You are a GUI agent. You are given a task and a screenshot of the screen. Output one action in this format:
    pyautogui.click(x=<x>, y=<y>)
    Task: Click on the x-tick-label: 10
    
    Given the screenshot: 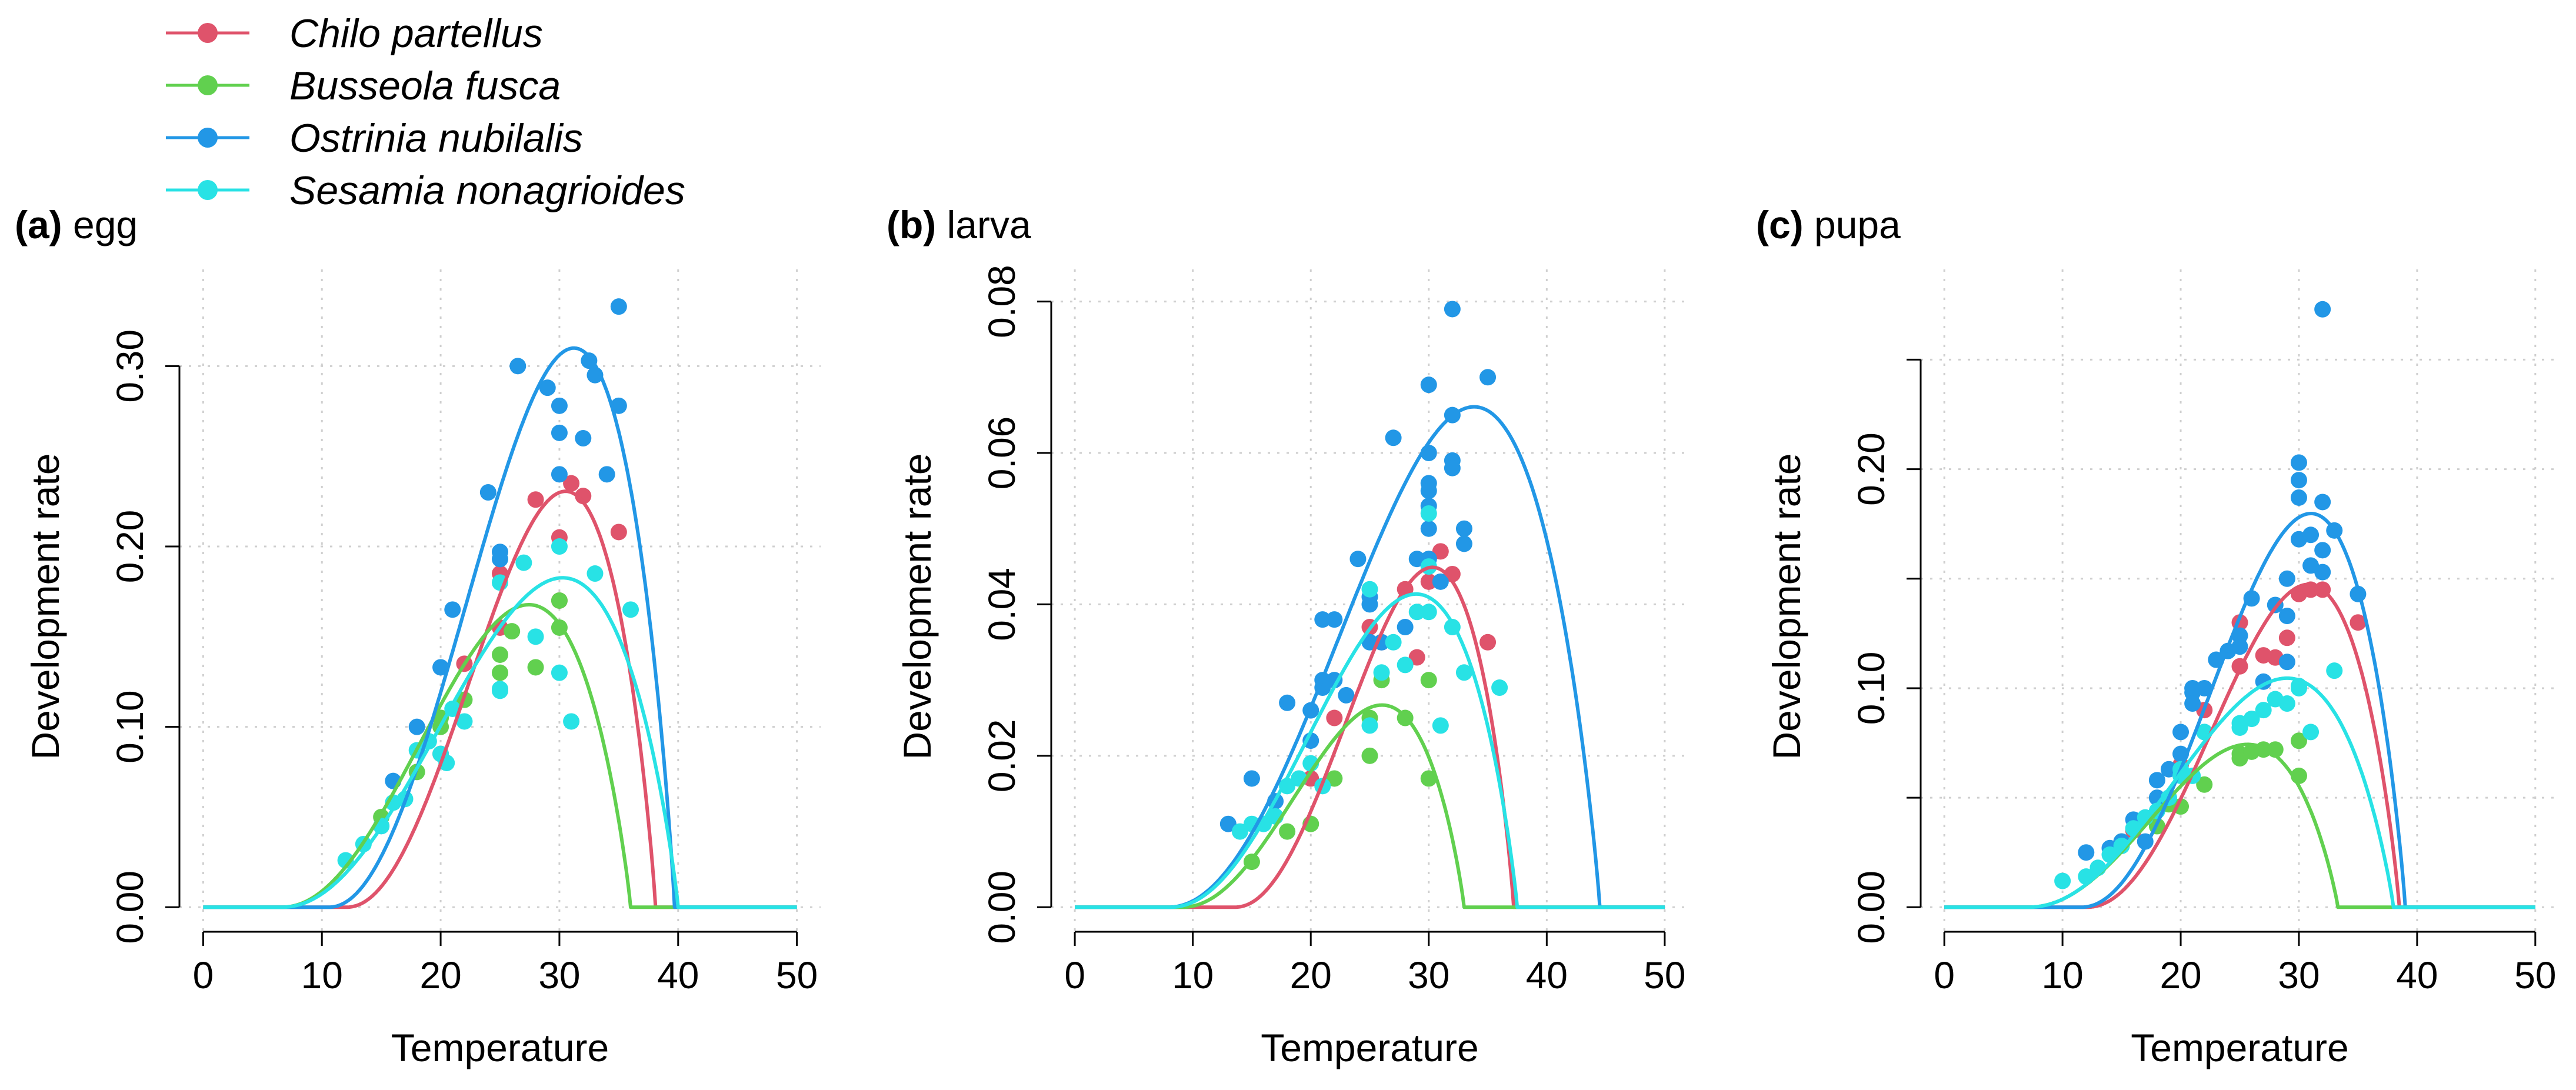 What is the action you would take?
    pyautogui.click(x=322, y=975)
    